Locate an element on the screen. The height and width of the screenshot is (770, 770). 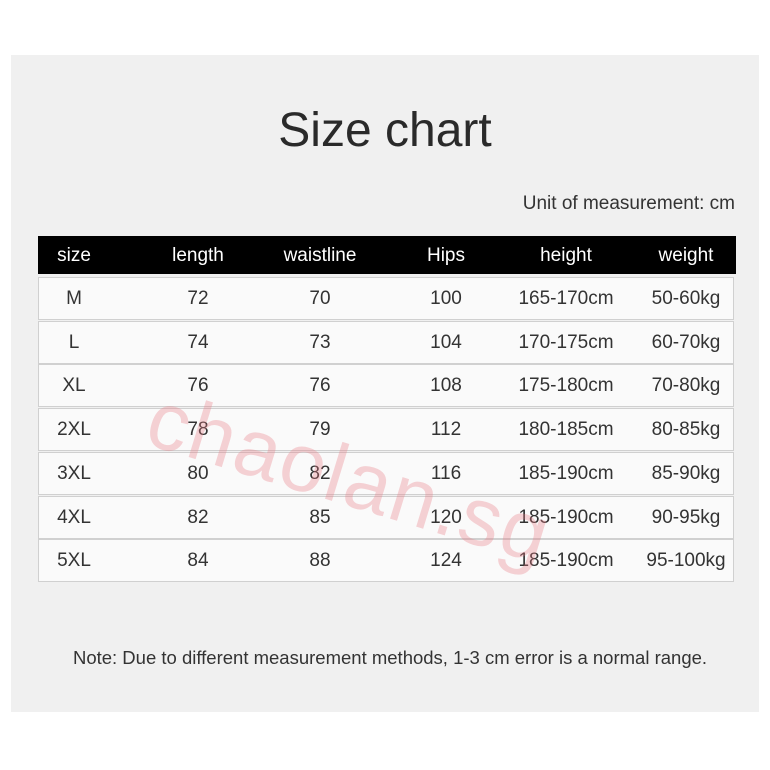
header-cell: height is located at coordinates (566, 255).